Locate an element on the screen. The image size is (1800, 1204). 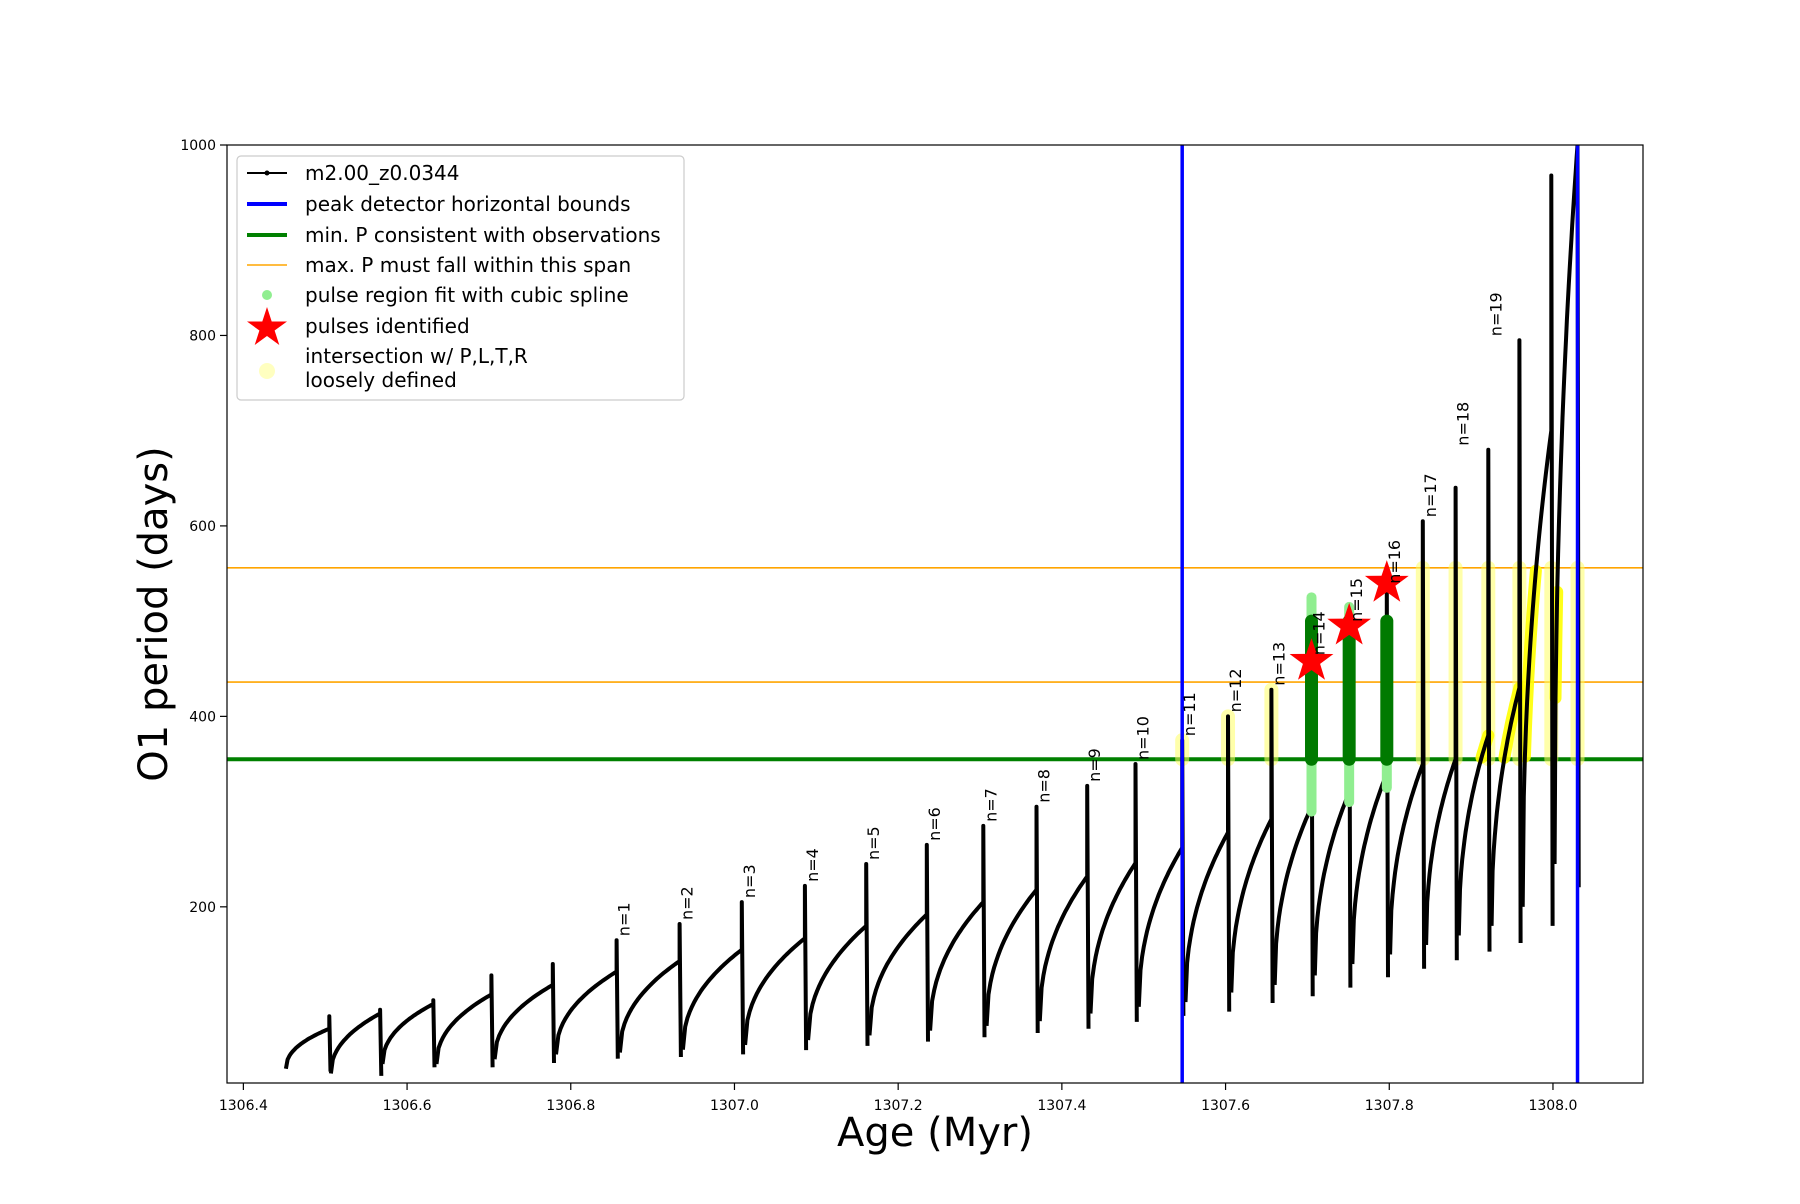
pulse-label: n=3 is located at coordinates (749, 881).